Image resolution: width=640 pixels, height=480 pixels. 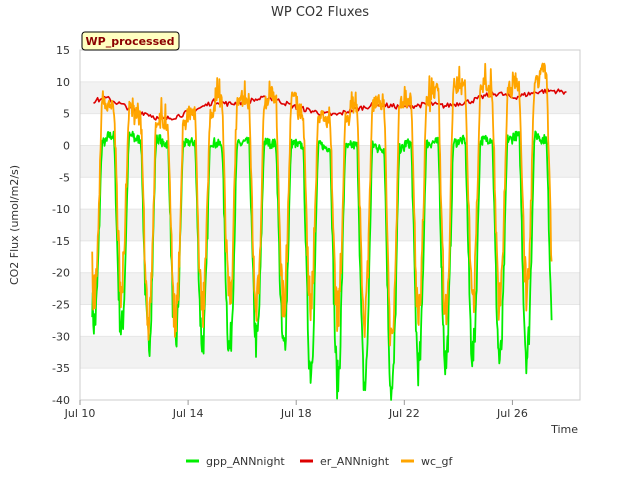 I want to click on legend-label: wc_gf, so click(x=437, y=461).